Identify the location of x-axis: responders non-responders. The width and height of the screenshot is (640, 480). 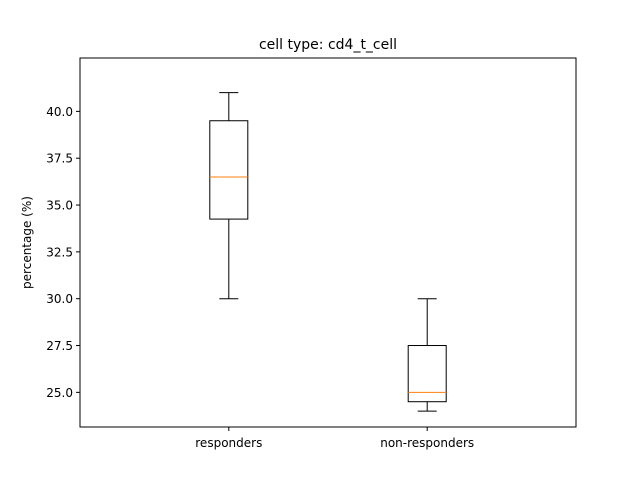
(334, 438).